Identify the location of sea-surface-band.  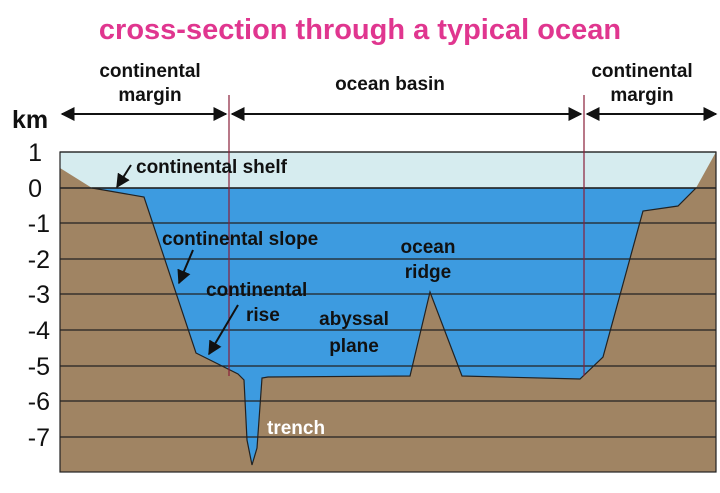
(388, 170).